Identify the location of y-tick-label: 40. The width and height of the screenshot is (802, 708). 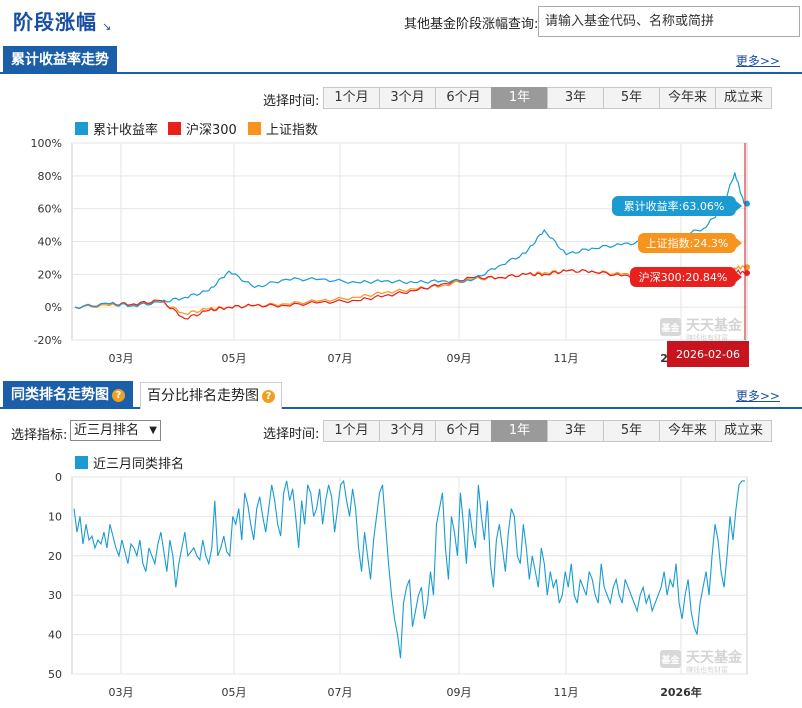
(55, 635).